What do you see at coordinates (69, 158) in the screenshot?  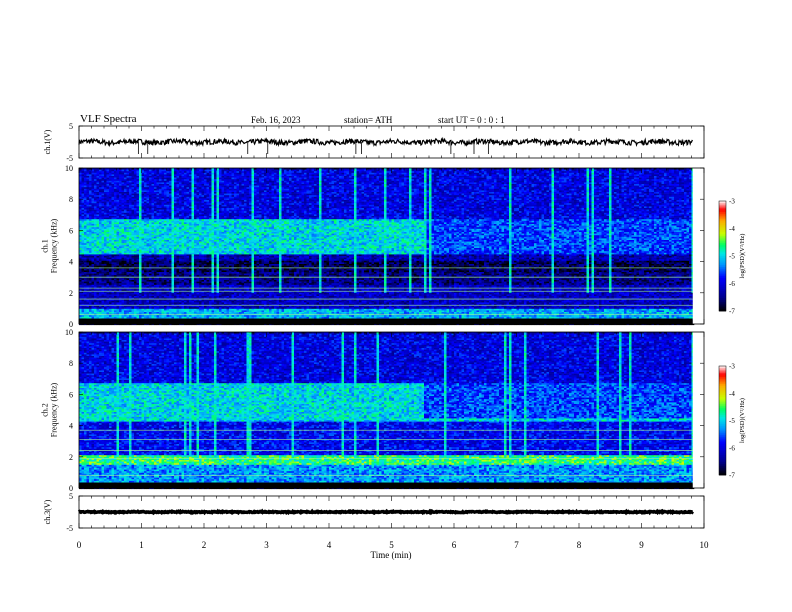 I see `y-tick-label: -5` at bounding box center [69, 158].